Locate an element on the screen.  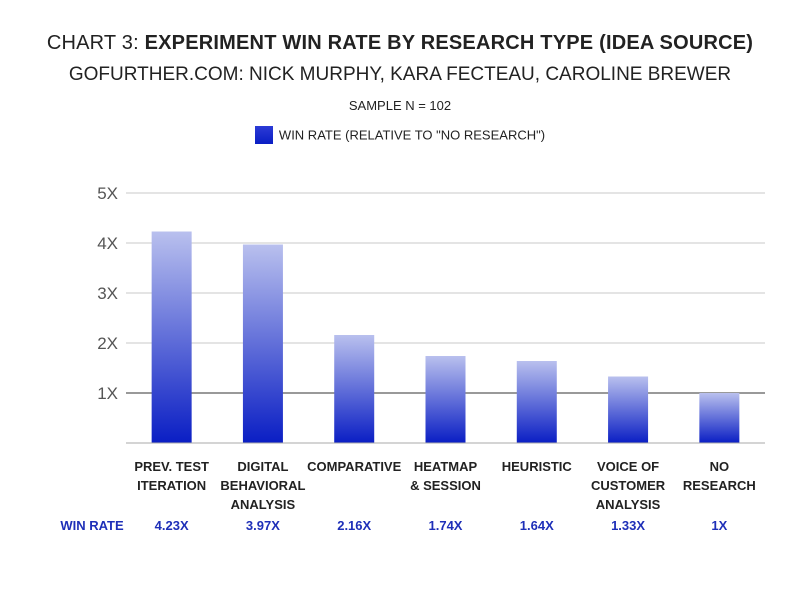
x-category-label: & SESSION is located at coordinates (445, 485).